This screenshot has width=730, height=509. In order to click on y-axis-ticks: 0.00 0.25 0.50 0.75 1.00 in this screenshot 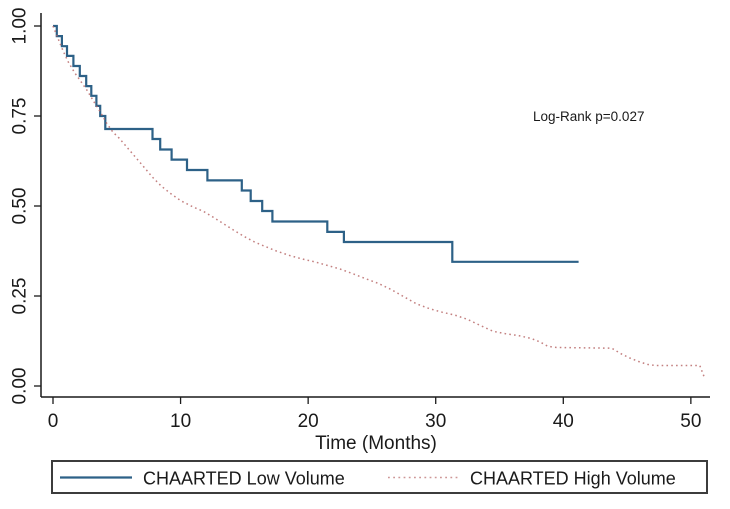, I will do `click(25, 206)`.